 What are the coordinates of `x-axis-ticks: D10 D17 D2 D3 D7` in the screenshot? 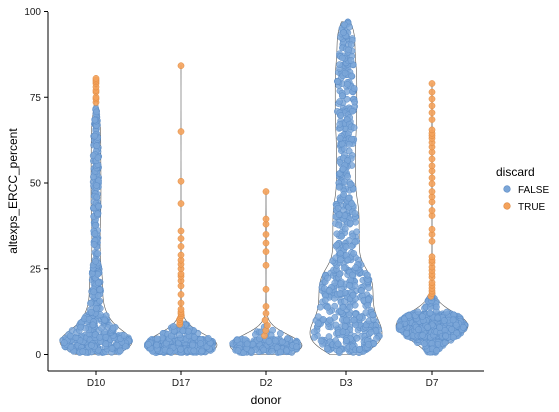 It's located at (263, 380).